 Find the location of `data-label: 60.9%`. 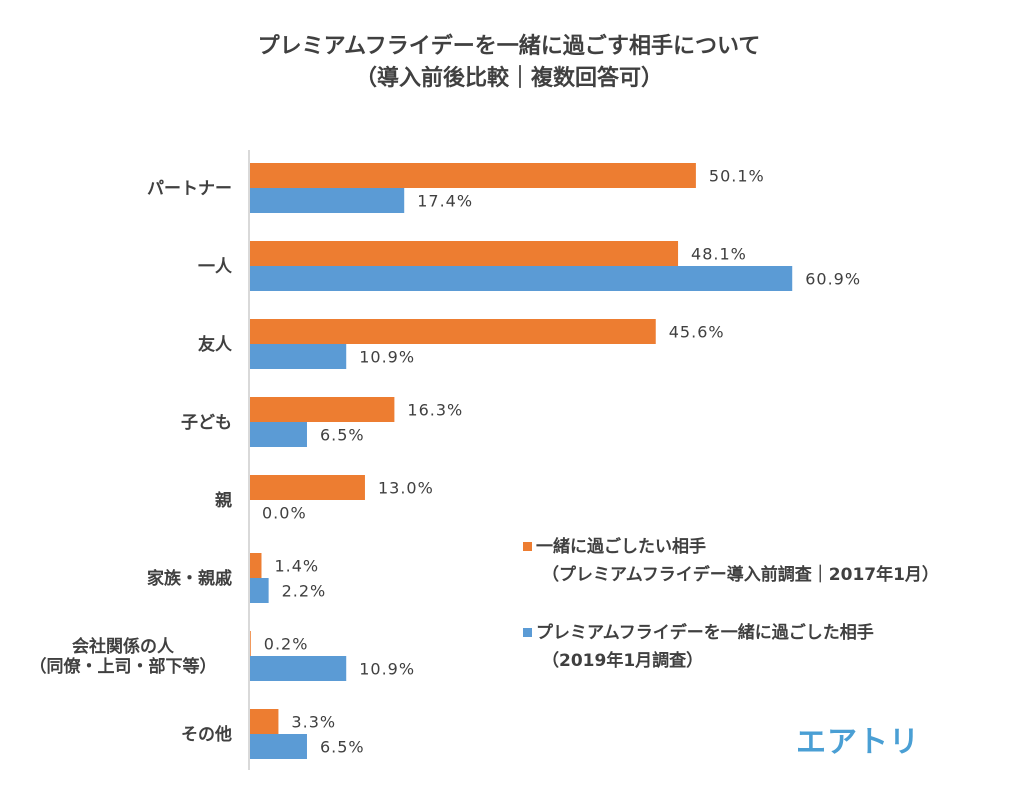

data-label: 60.9% is located at coordinates (833, 279).